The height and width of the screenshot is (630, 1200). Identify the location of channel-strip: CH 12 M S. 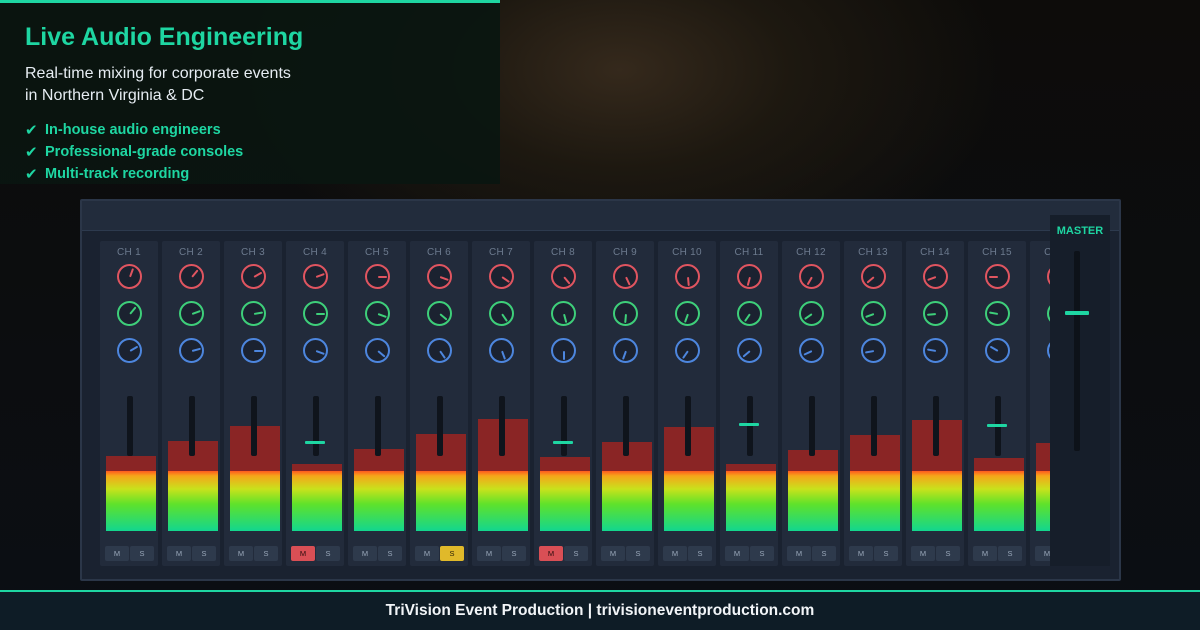
(811, 403).